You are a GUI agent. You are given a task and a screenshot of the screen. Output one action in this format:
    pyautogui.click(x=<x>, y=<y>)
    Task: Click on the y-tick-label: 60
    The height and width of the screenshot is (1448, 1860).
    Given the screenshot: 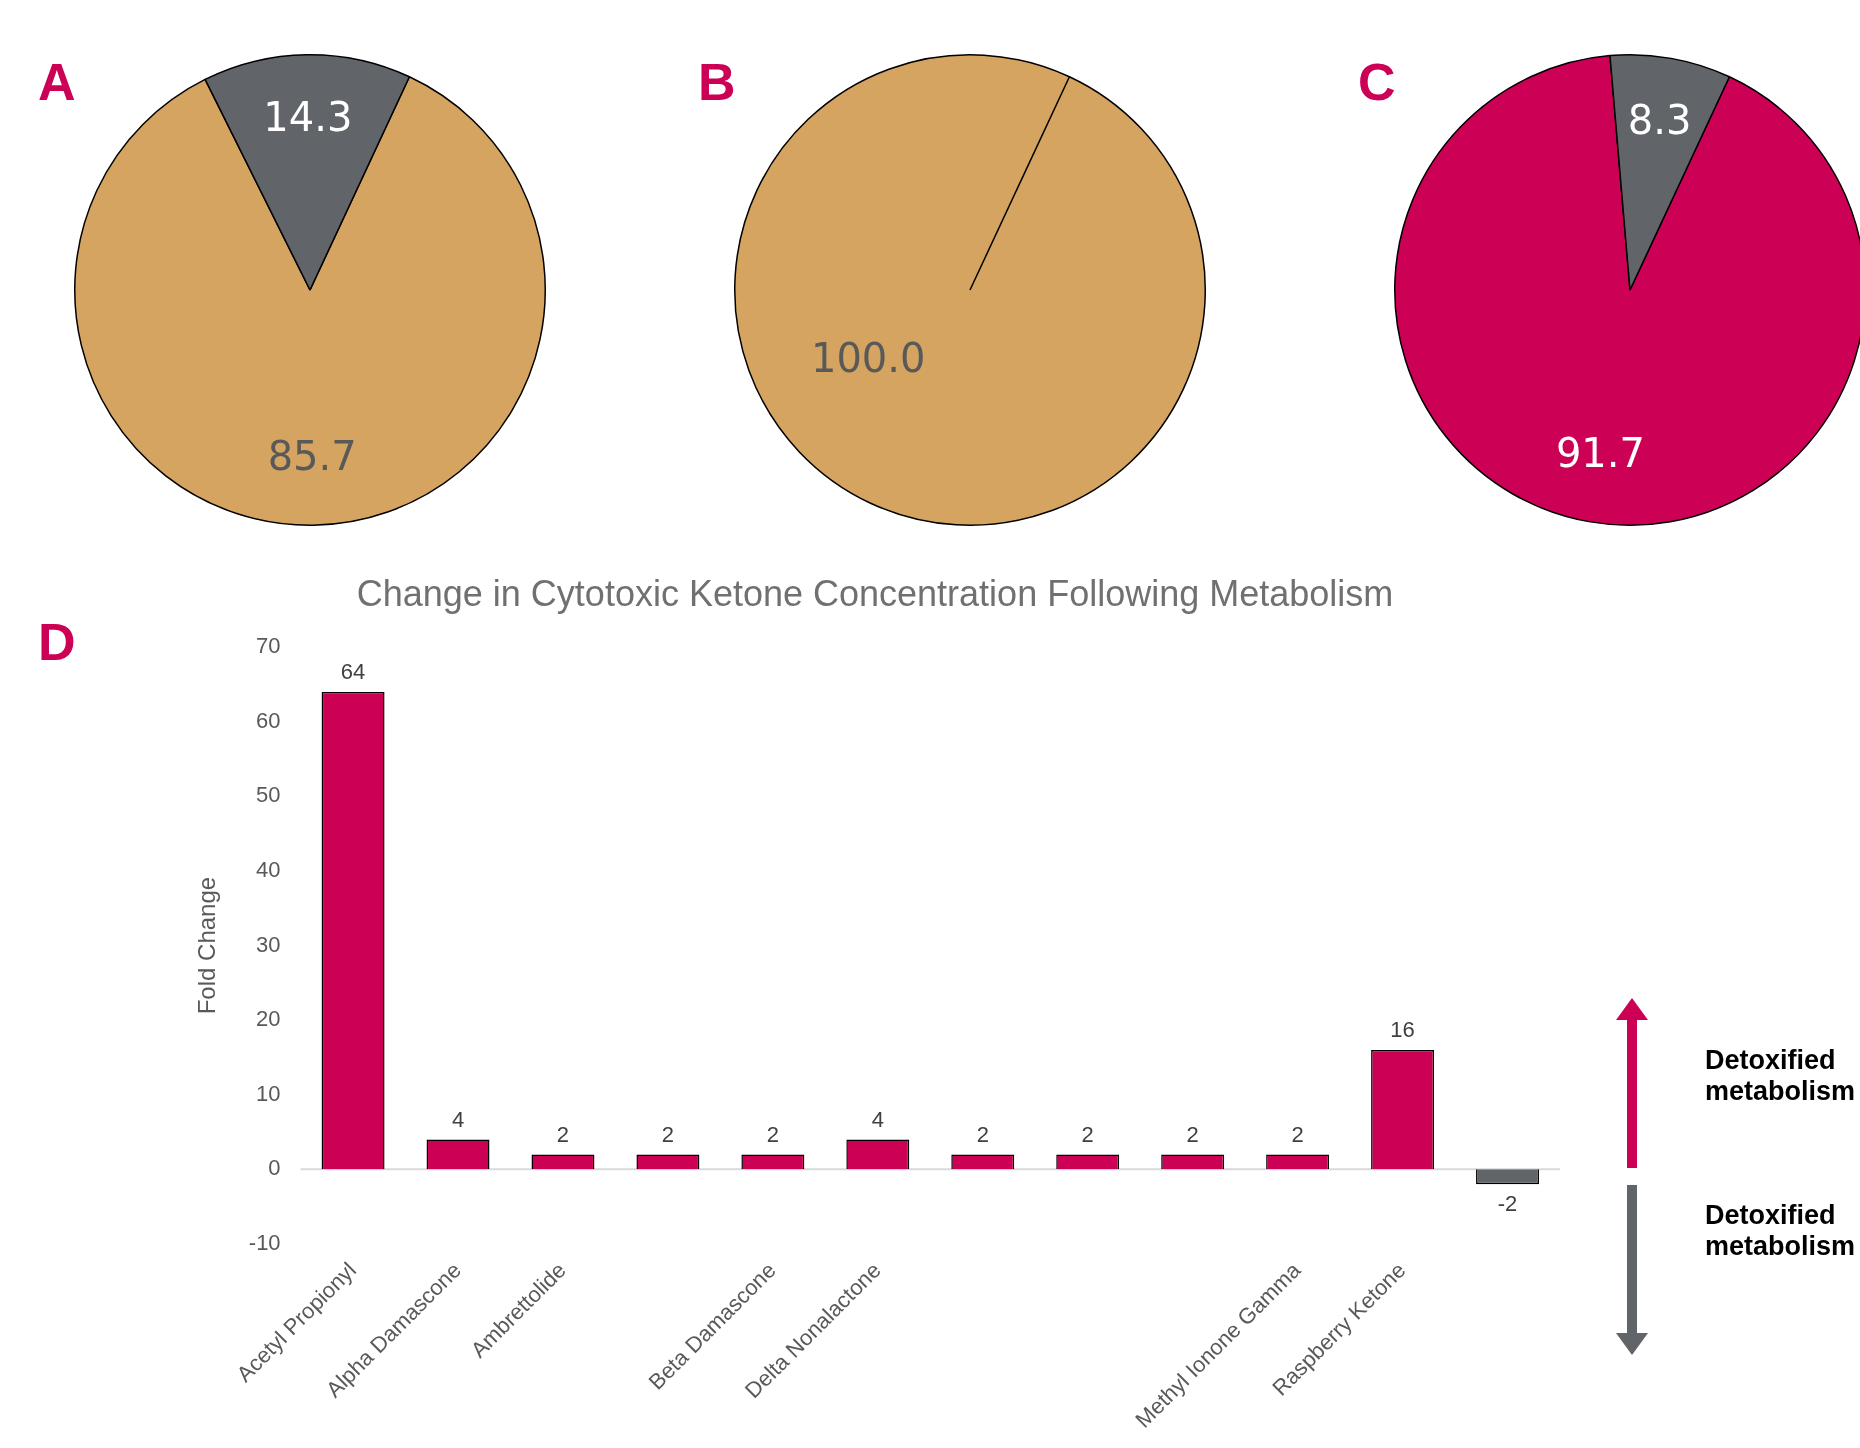 What is the action you would take?
    pyautogui.click(x=268, y=720)
    